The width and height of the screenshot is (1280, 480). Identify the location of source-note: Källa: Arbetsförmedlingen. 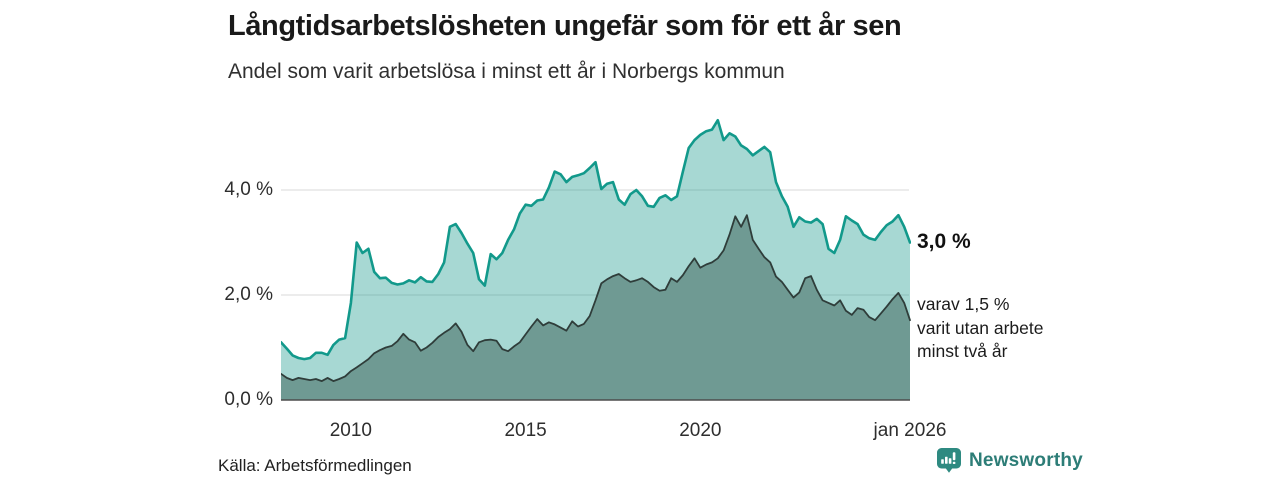
(315, 465).